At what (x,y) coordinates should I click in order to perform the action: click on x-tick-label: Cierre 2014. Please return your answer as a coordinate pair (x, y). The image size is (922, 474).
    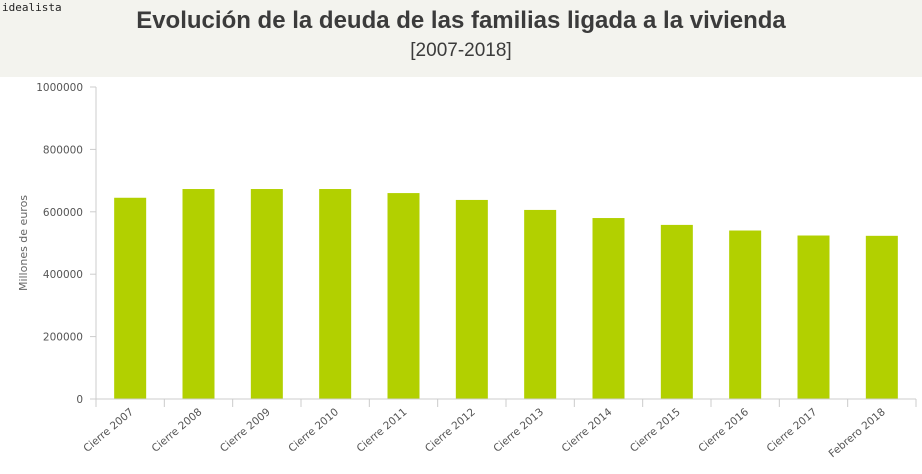
    Looking at the image, I should click on (587, 430).